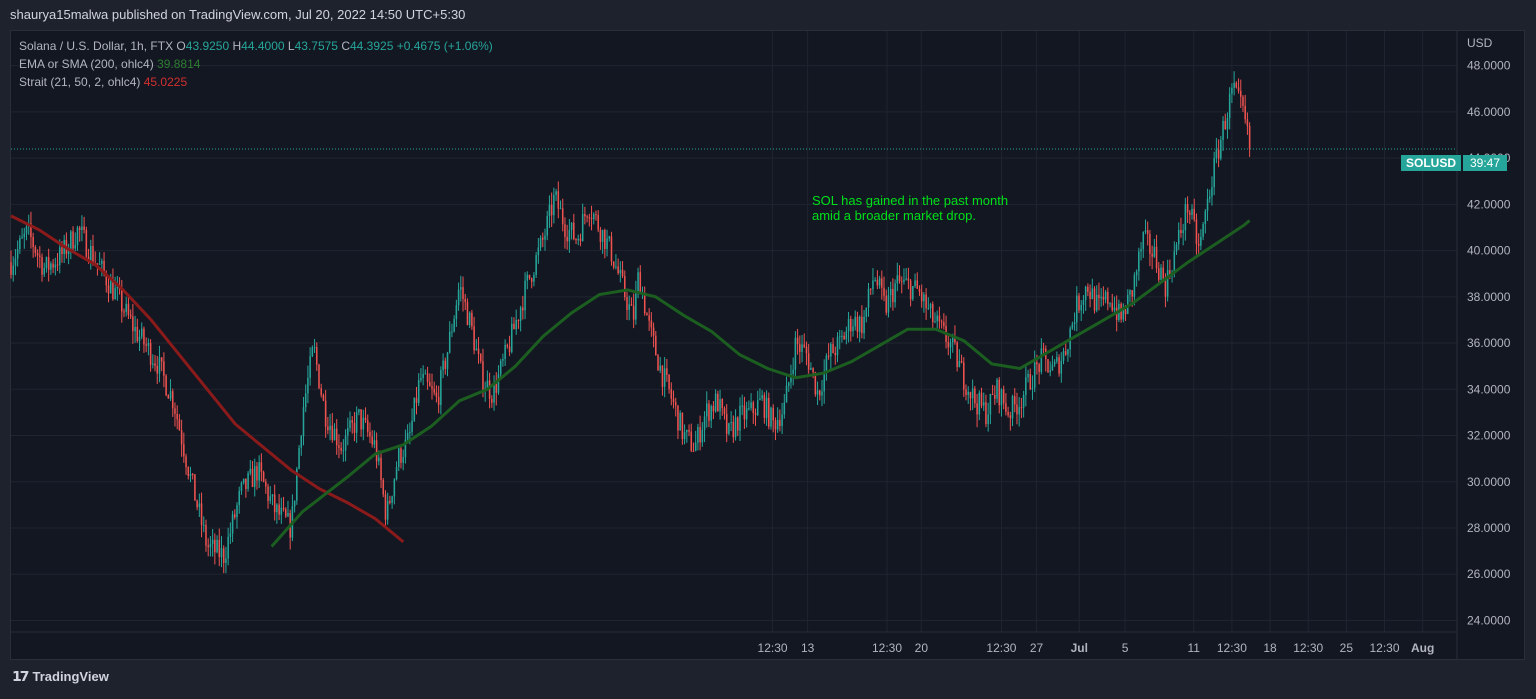 This screenshot has height=699, width=1536. Describe the element at coordinates (256, 64) in the screenshot. I see `legend-ema-row: EMA or SMA (200, ohlc4) 39.8814` at that location.